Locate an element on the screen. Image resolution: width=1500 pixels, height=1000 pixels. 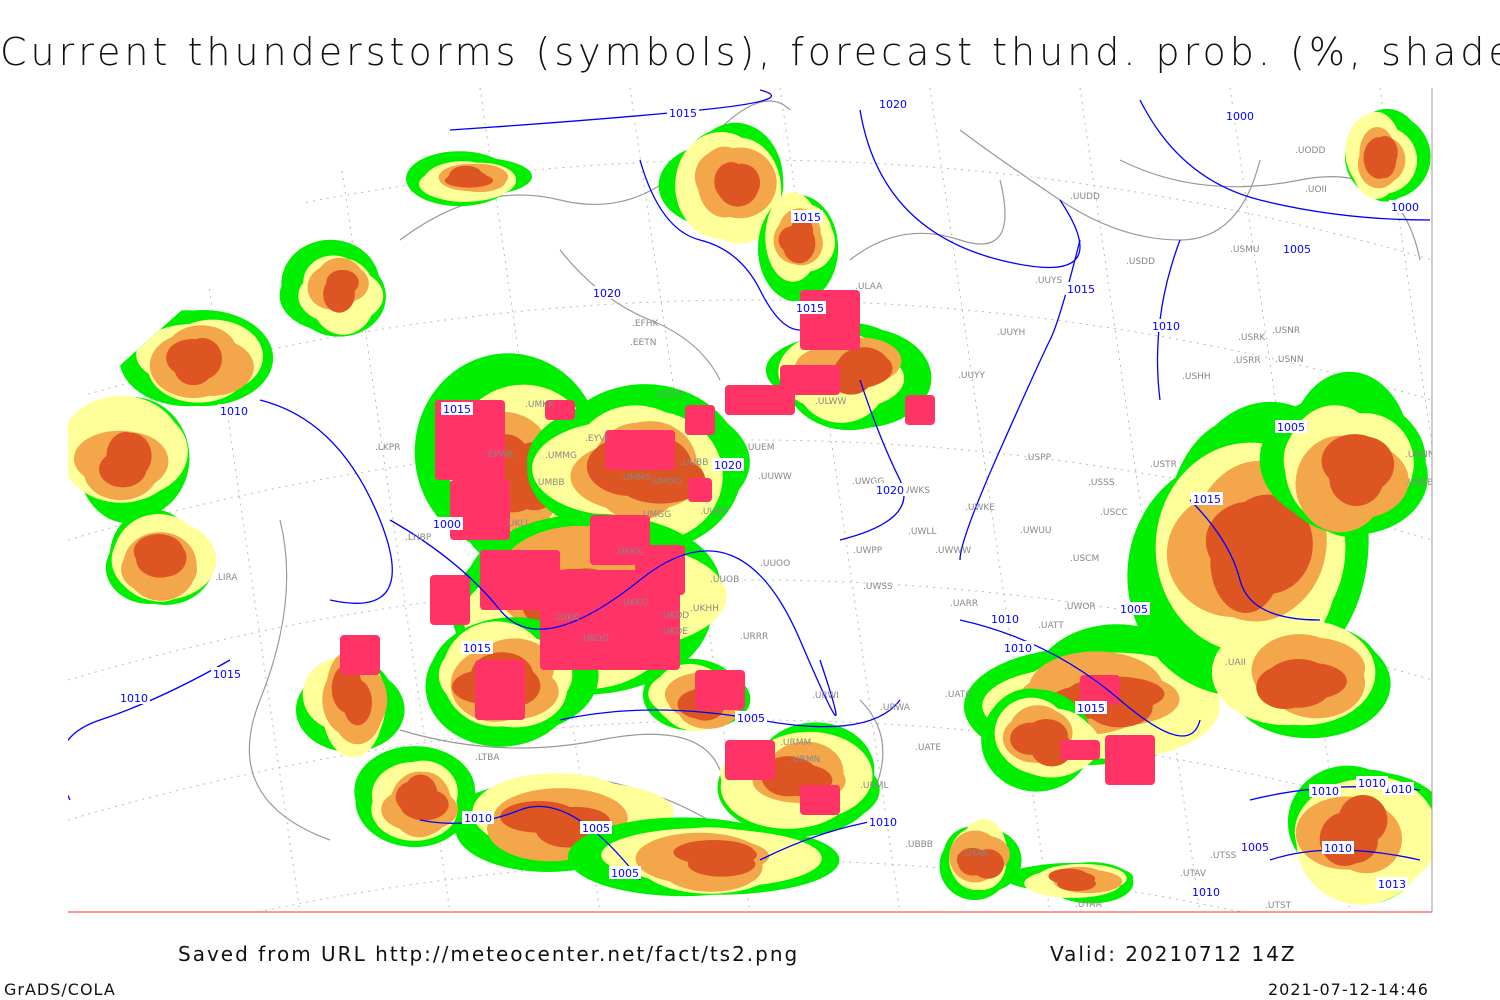
station-label: .UWWW is located at coordinates (953, 551).